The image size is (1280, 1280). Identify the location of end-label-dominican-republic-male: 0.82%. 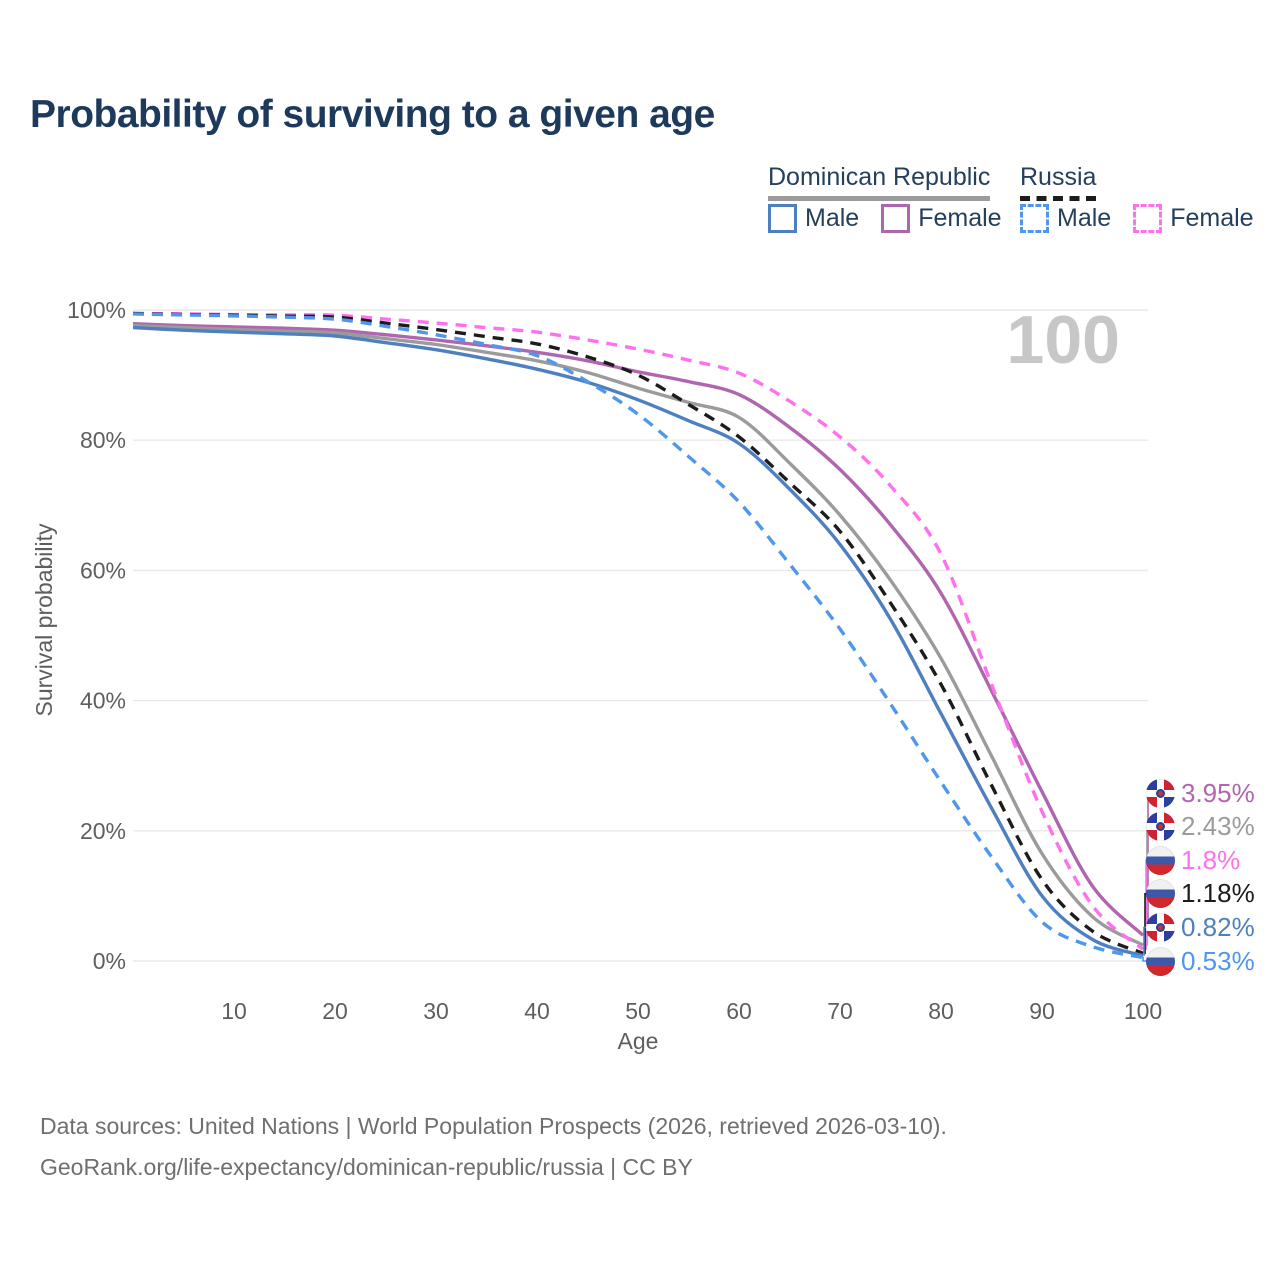
(1200, 927).